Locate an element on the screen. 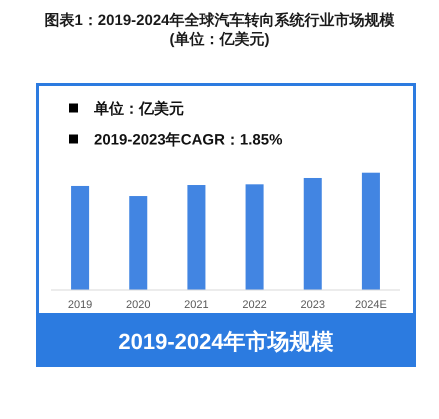 This screenshot has width=439, height=419. x-tick-label: 2024E is located at coordinates (371, 305).